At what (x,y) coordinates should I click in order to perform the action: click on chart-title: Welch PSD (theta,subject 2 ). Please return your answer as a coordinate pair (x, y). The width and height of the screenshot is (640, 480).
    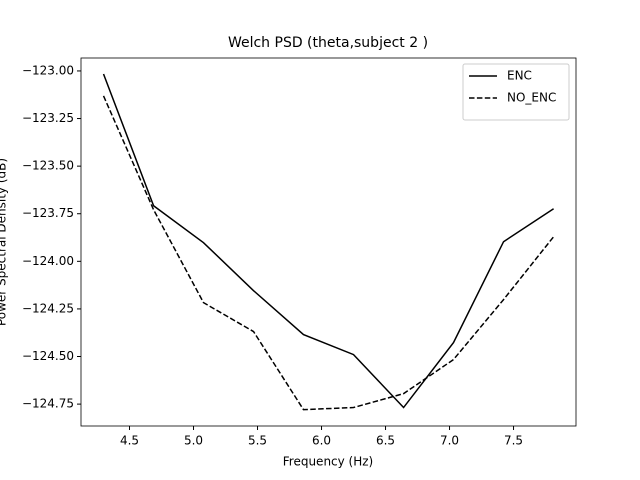
    Looking at the image, I should click on (328, 43).